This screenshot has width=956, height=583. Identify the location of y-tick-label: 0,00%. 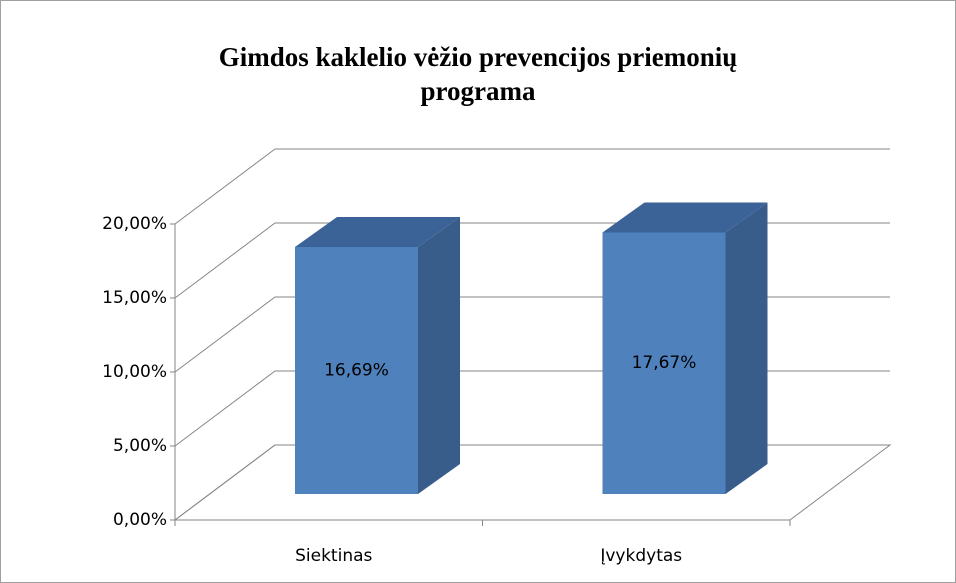
(140, 520).